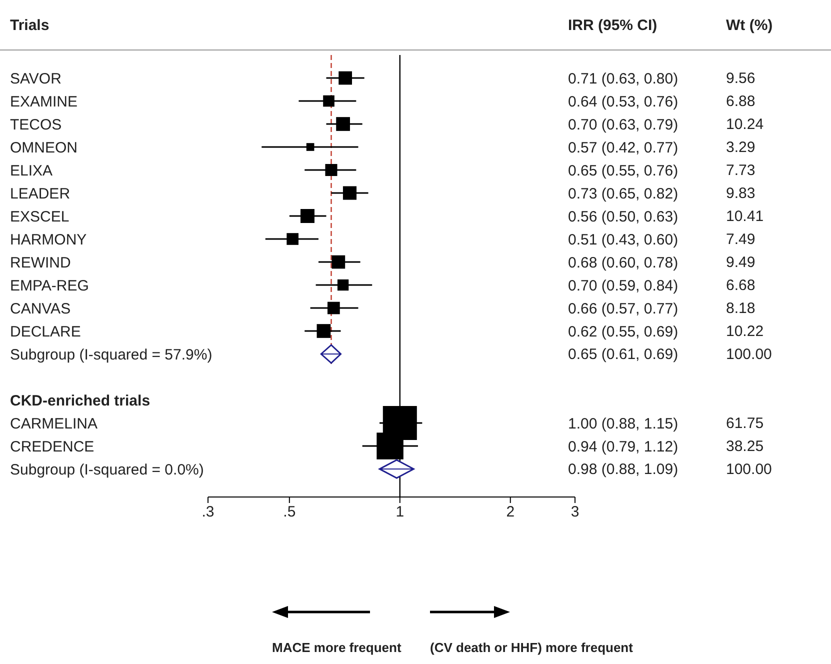 The width and height of the screenshot is (831, 664). Describe the element at coordinates (40, 309) in the screenshot. I see `y-tick-label: CANVAS` at that location.